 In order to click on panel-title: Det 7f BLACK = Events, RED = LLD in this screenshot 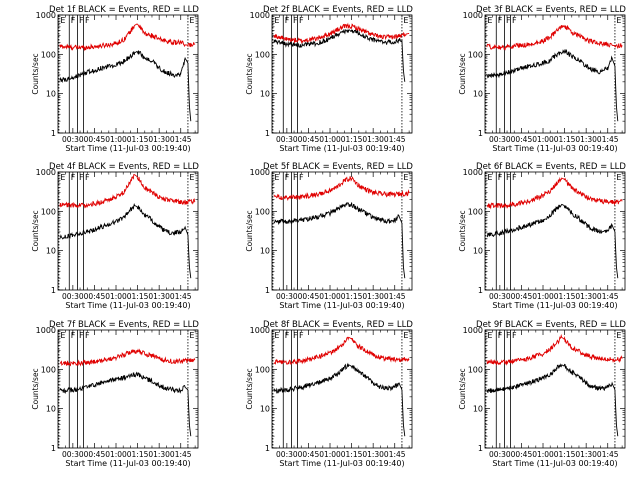, I will do `click(124, 325)`.